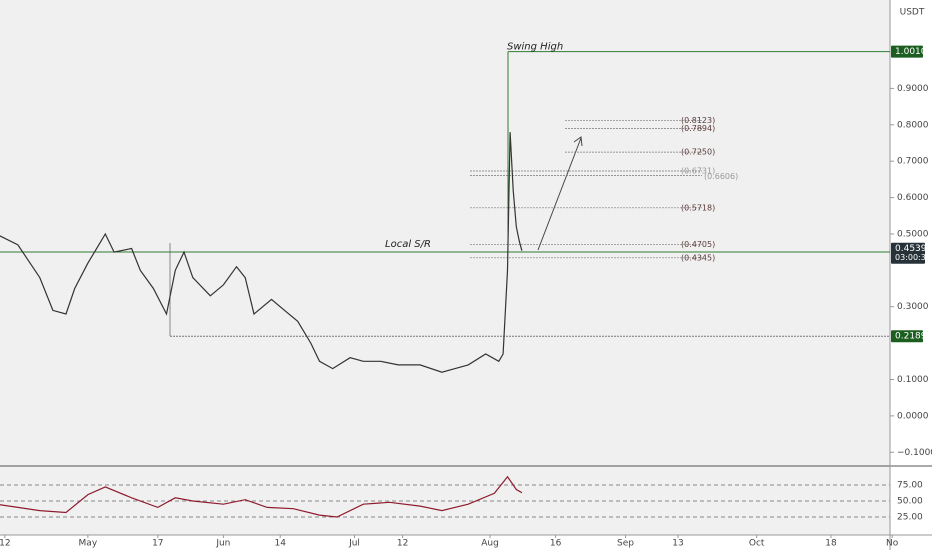 This screenshot has width=932, height=550. What do you see at coordinates (757, 544) in the screenshot?
I see `x-tick-label: Oct` at bounding box center [757, 544].